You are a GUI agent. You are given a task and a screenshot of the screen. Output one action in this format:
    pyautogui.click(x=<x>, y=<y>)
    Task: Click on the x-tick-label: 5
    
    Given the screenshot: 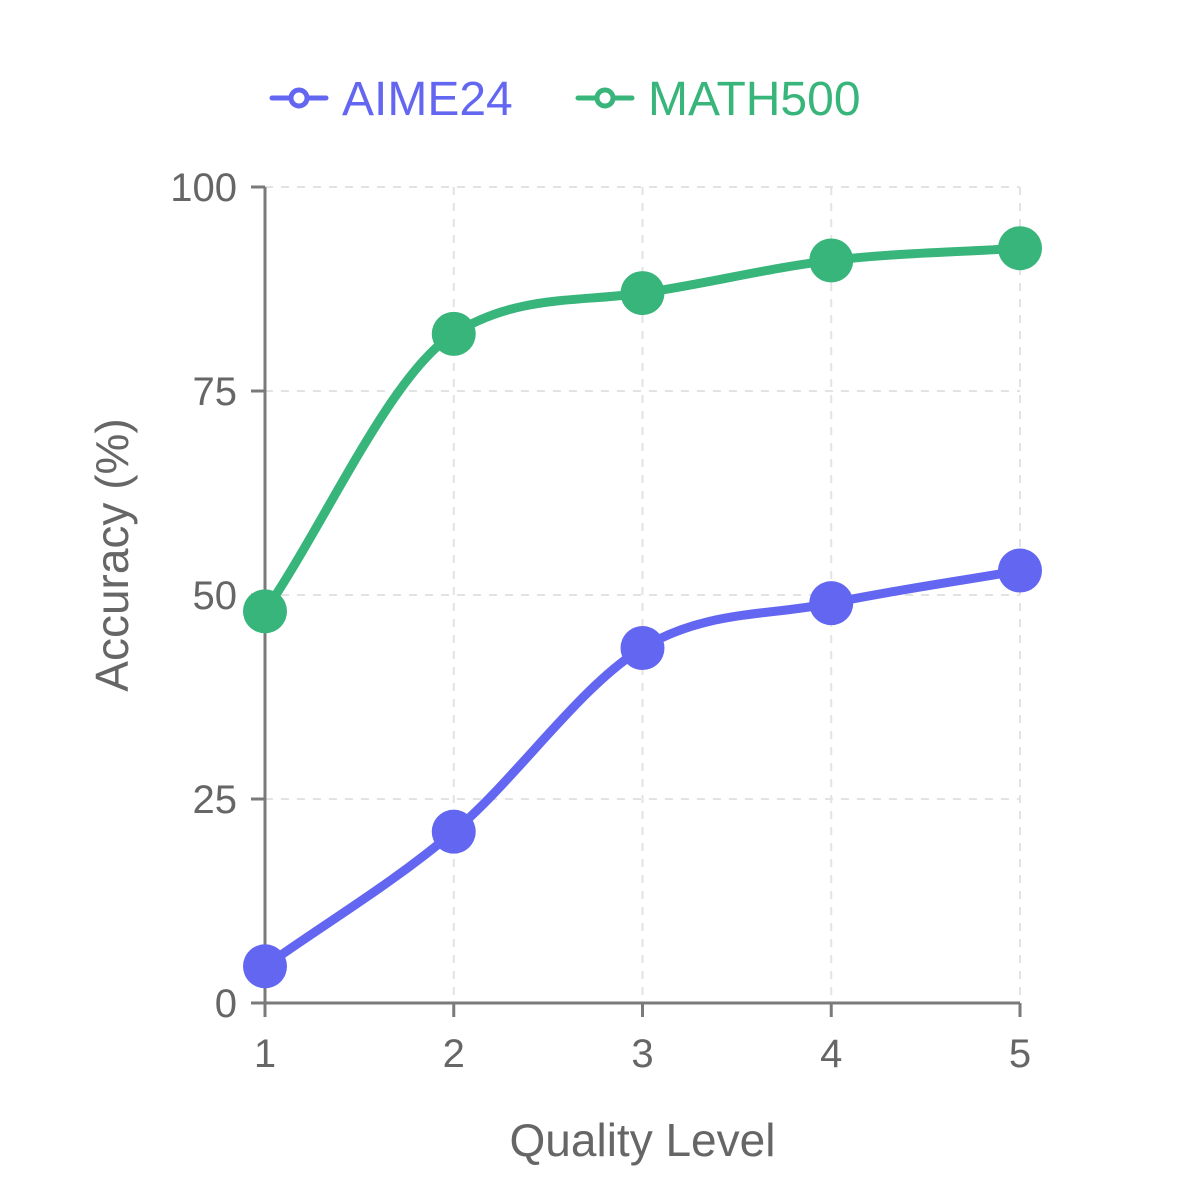 What is the action you would take?
    pyautogui.click(x=1020, y=1054)
    